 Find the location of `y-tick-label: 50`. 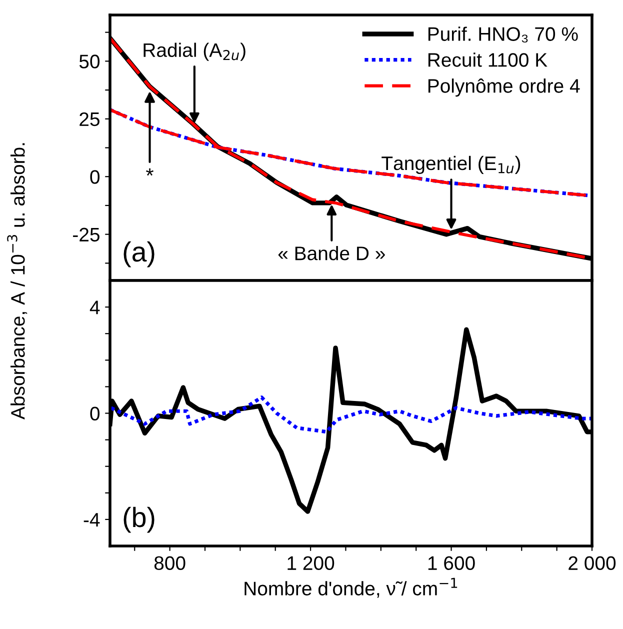

y-tick-label: 50 is located at coordinates (89, 61).